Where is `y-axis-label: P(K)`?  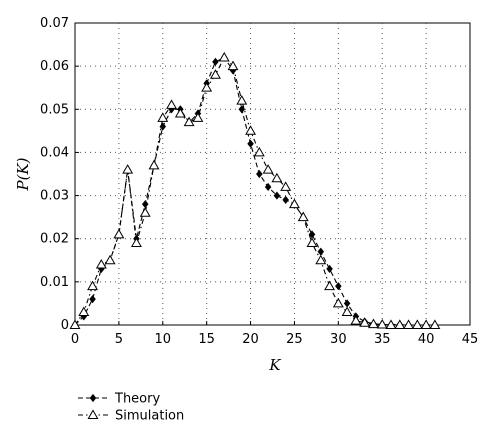
y-axis-label: P(K) is located at coordinates (23, 174).